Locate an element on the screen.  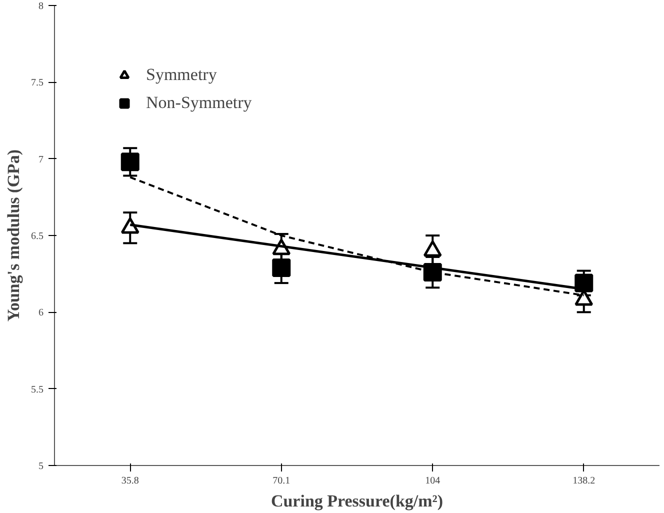
y-tick-label: 8 is located at coordinates (41, 6).